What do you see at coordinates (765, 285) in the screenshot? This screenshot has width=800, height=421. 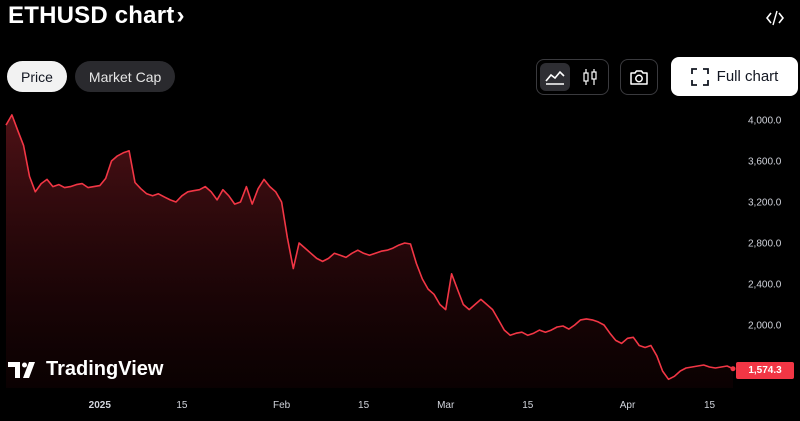 I see `y-axis-tick-label: 2,400.0` at bounding box center [765, 285].